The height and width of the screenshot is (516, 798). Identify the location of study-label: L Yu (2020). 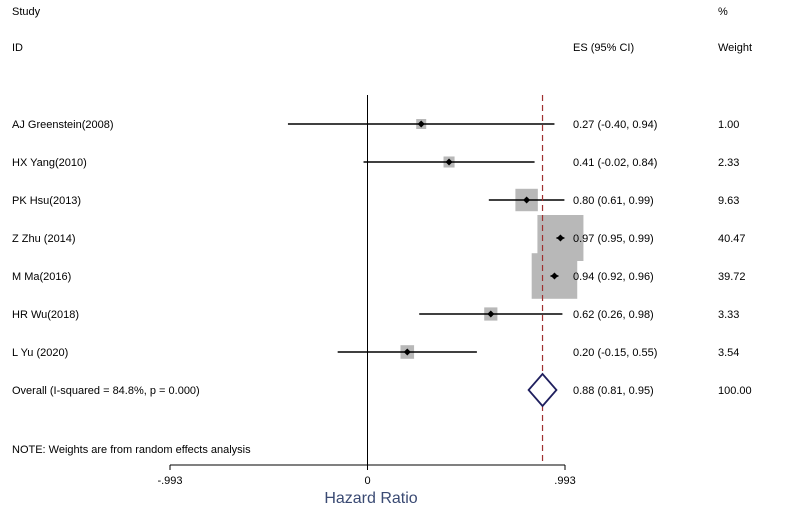
(40, 353).